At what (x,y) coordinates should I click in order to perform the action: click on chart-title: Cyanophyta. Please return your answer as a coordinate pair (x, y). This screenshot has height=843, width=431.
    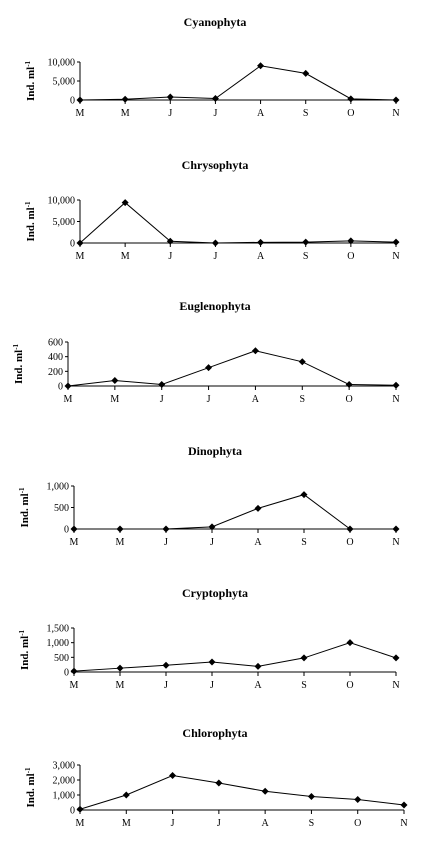
    Looking at the image, I should click on (215, 22).